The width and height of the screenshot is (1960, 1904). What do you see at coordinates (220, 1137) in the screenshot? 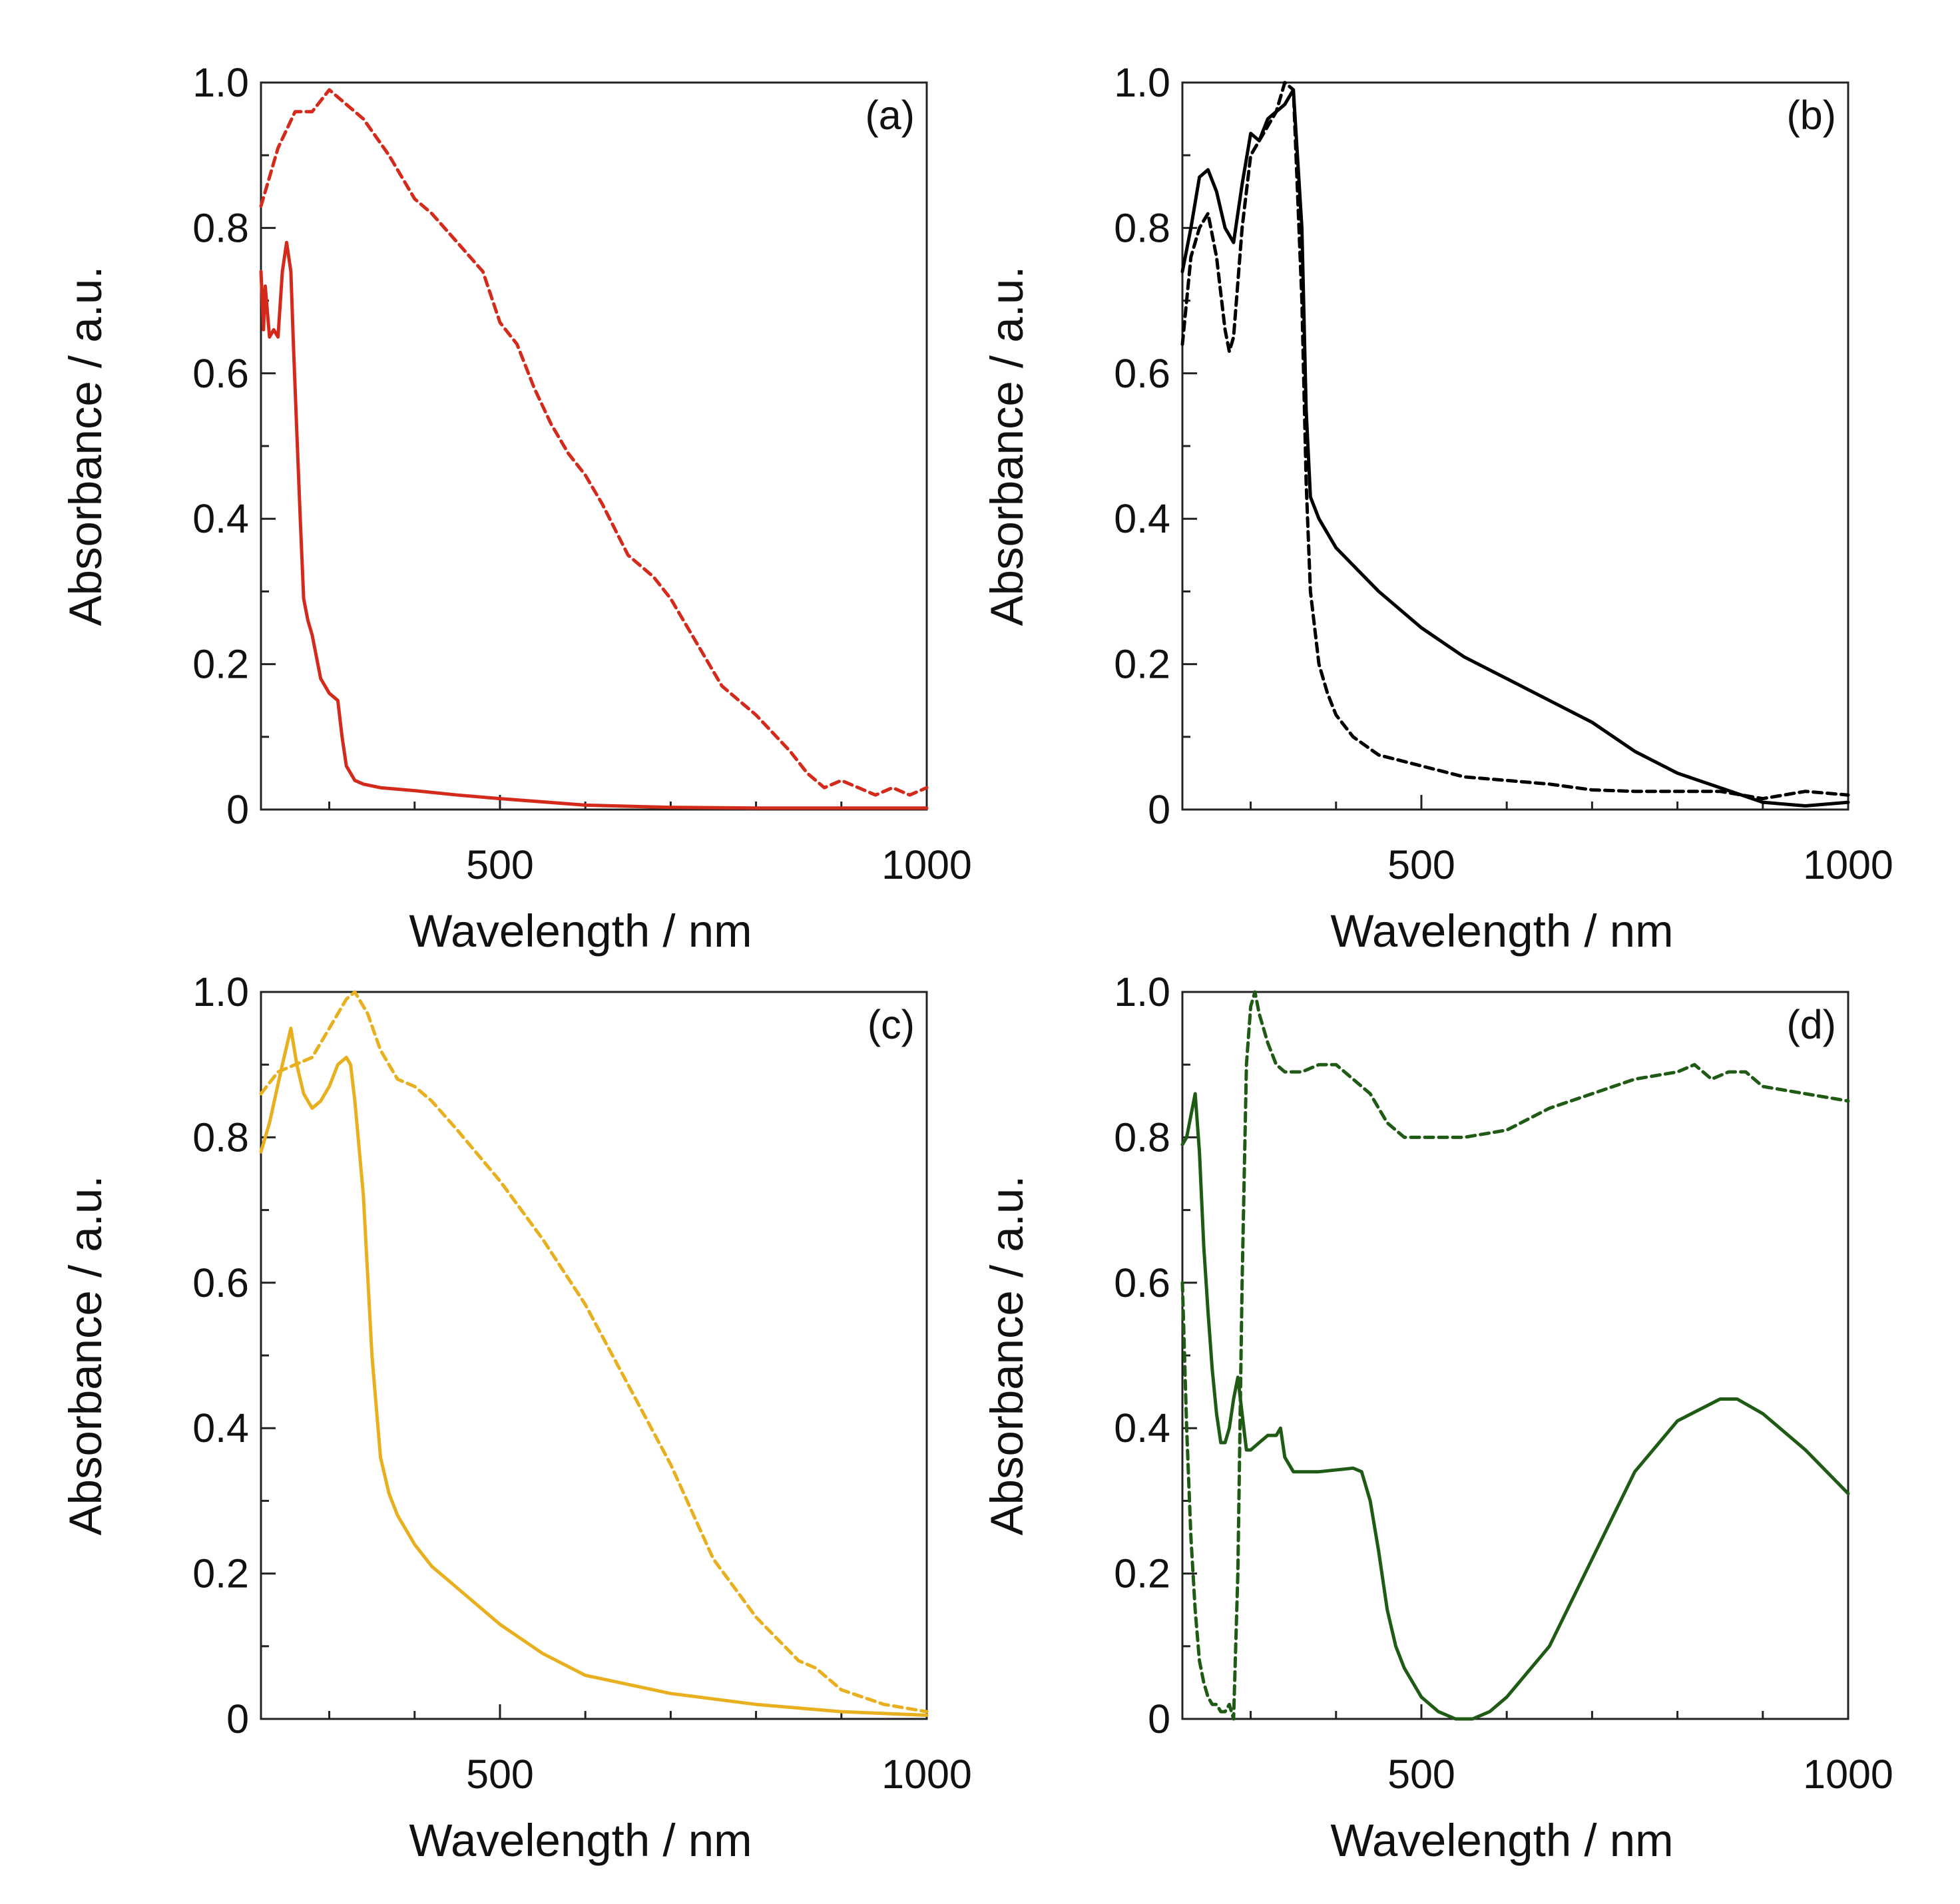
I see `y-tick-label-c: 0.8` at bounding box center [220, 1137].